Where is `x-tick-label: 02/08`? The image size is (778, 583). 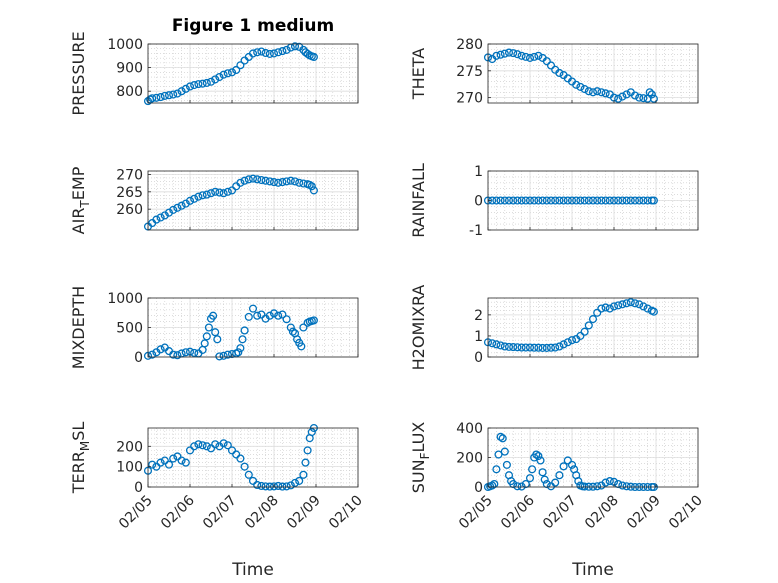
x-tick-label: 02/08 is located at coordinates (262, 513).